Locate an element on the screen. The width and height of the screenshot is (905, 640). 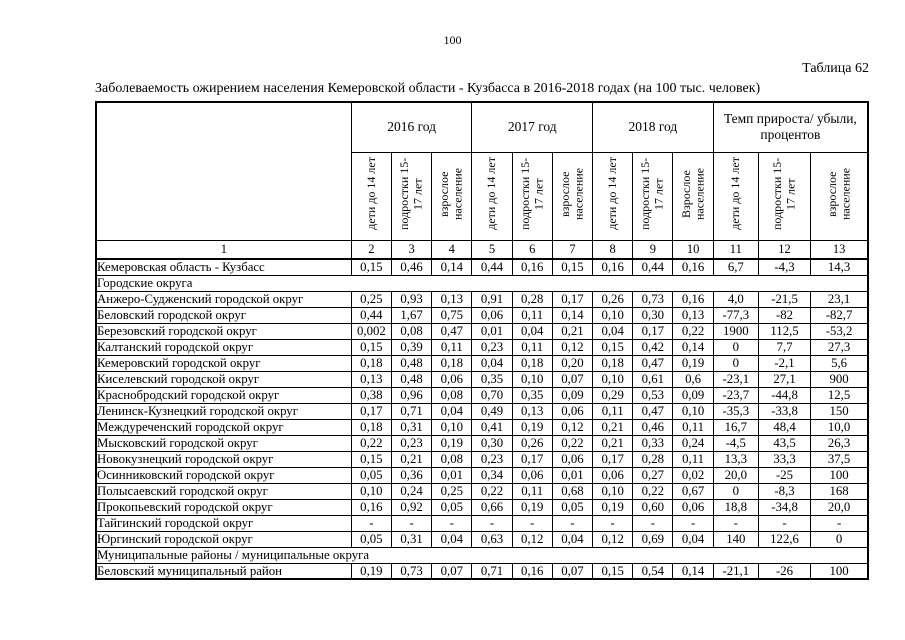
value-cell: 0,67 is located at coordinates (693, 491).